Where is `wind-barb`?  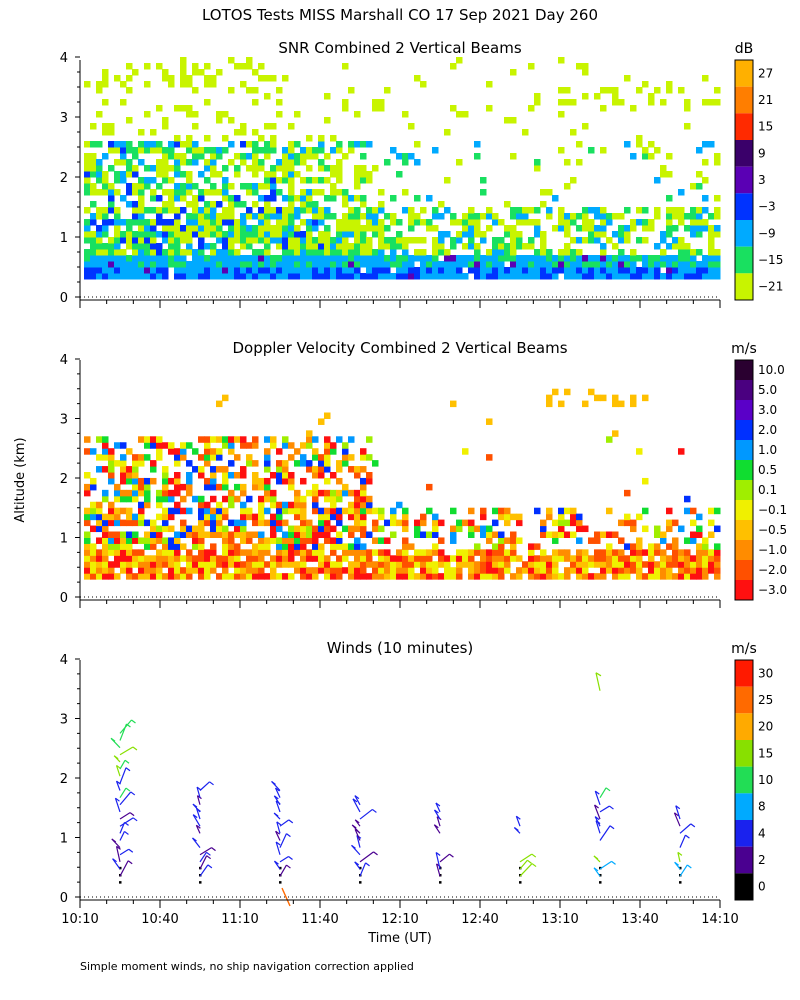 wind-barb is located at coordinates (685, 828).